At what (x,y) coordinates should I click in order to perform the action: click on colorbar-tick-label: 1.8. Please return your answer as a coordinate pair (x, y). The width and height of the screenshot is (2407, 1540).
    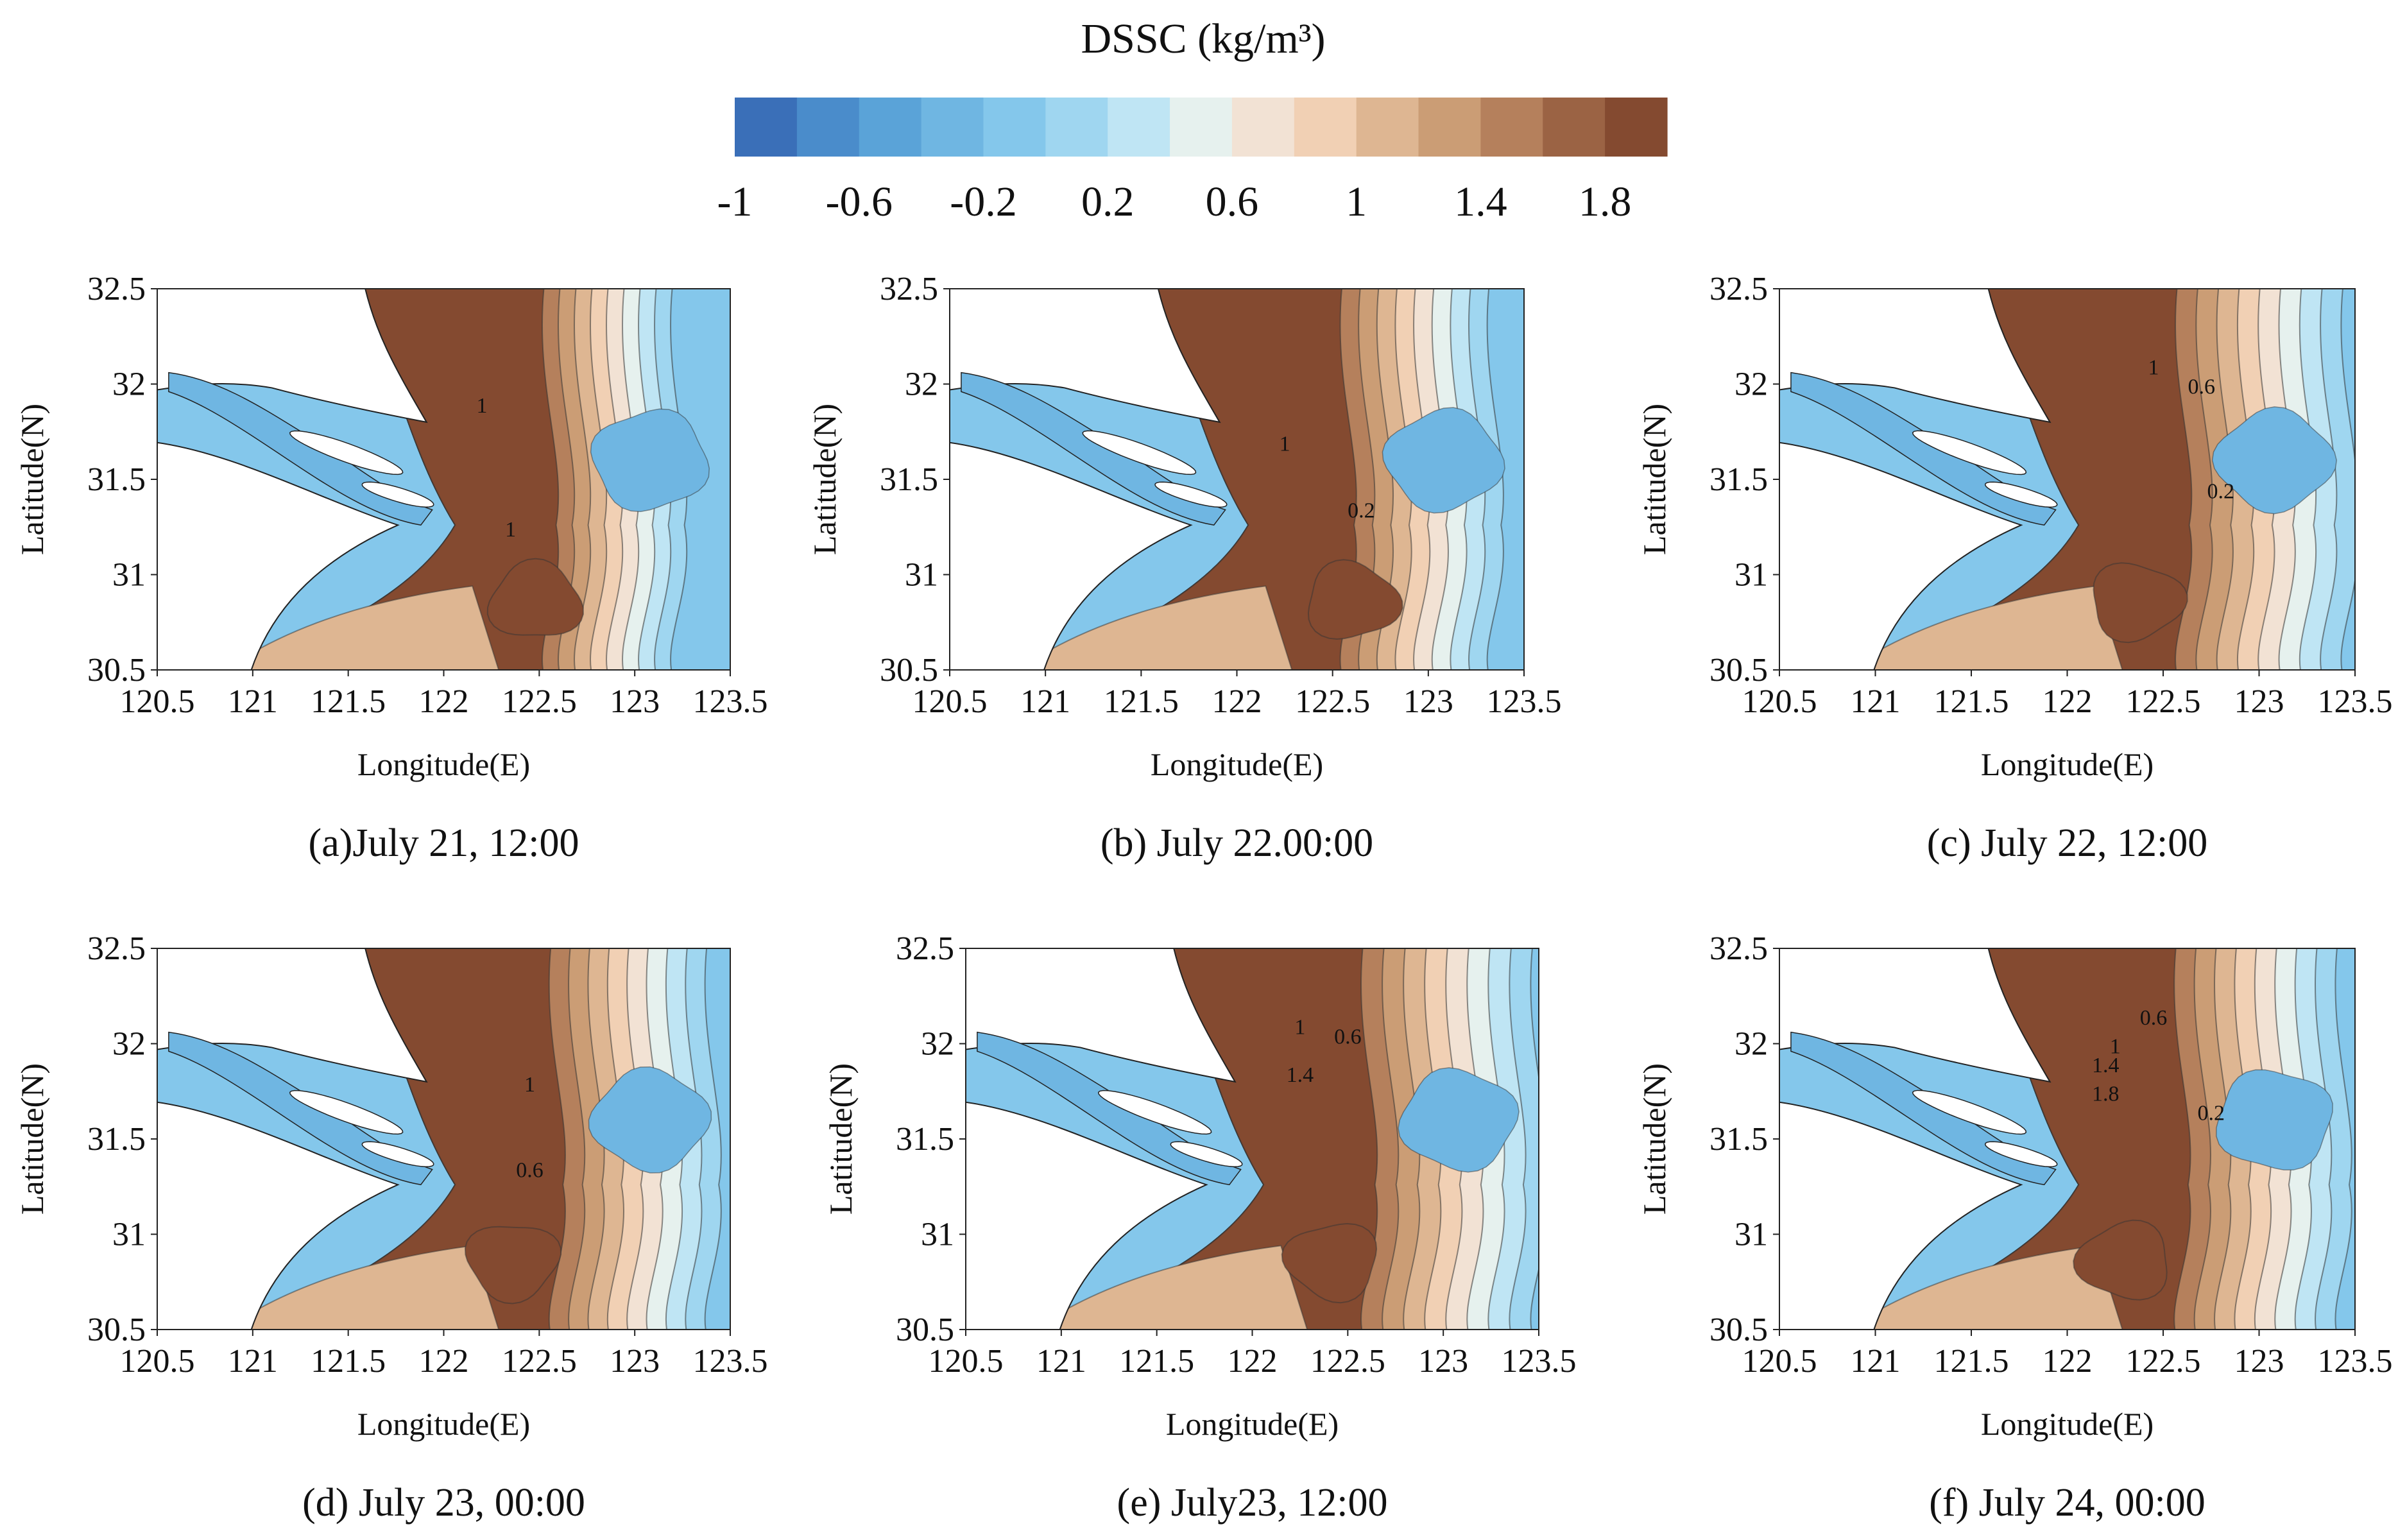
    Looking at the image, I should click on (1605, 202).